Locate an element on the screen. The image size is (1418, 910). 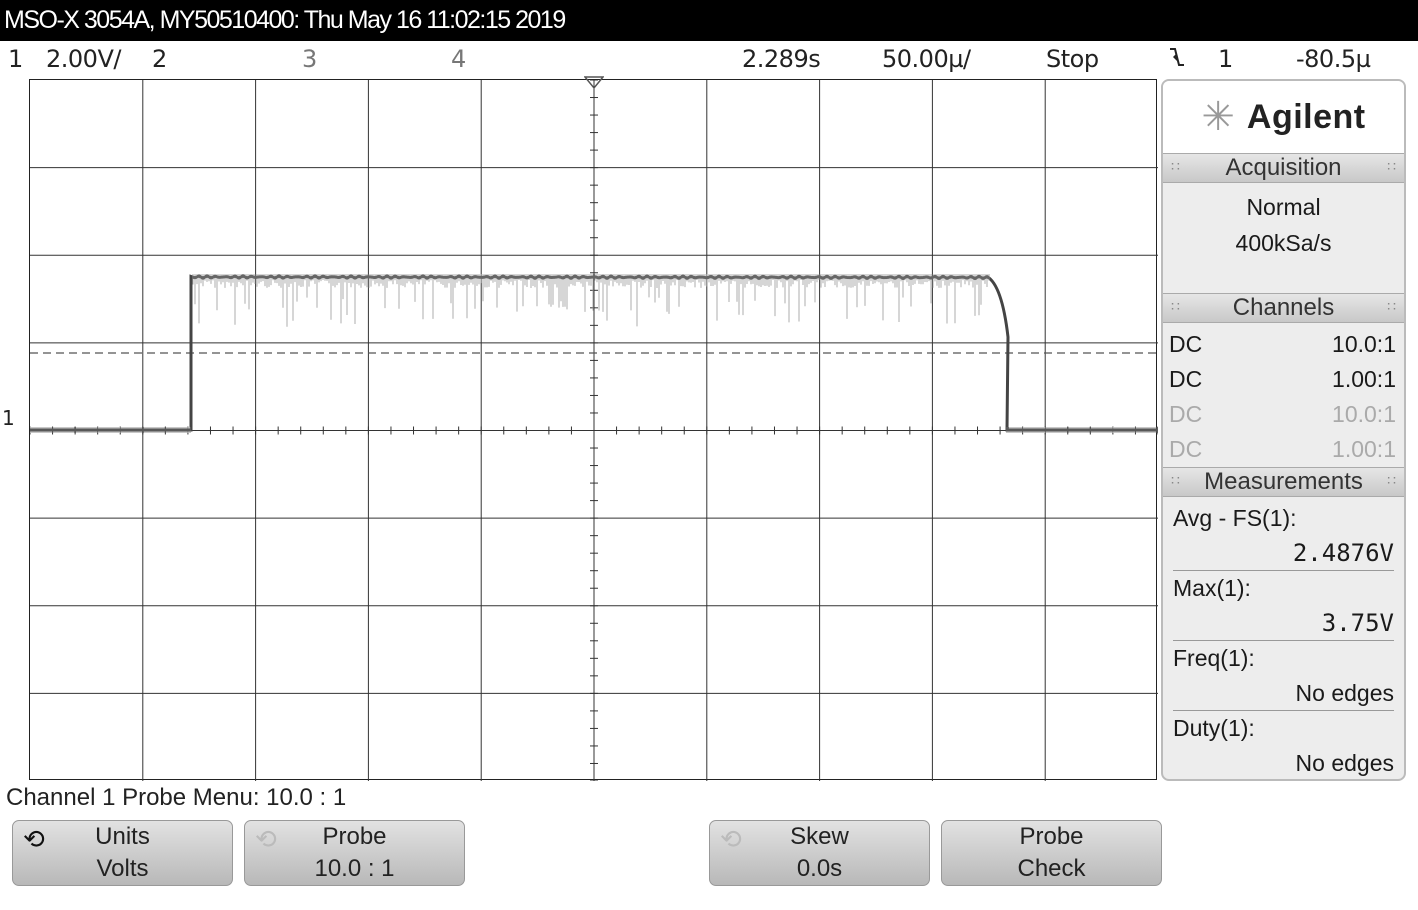
brand-logo: ✳ Agilent is located at coordinates (1283, 117).